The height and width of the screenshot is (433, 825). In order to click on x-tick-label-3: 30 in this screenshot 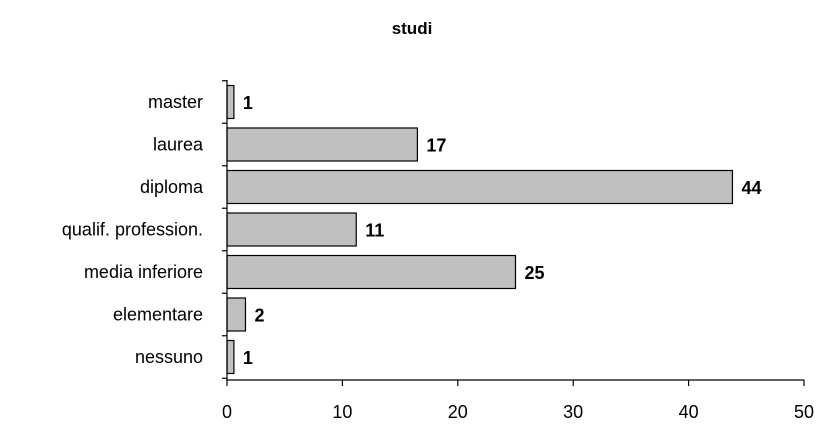, I will do `click(573, 412)`.